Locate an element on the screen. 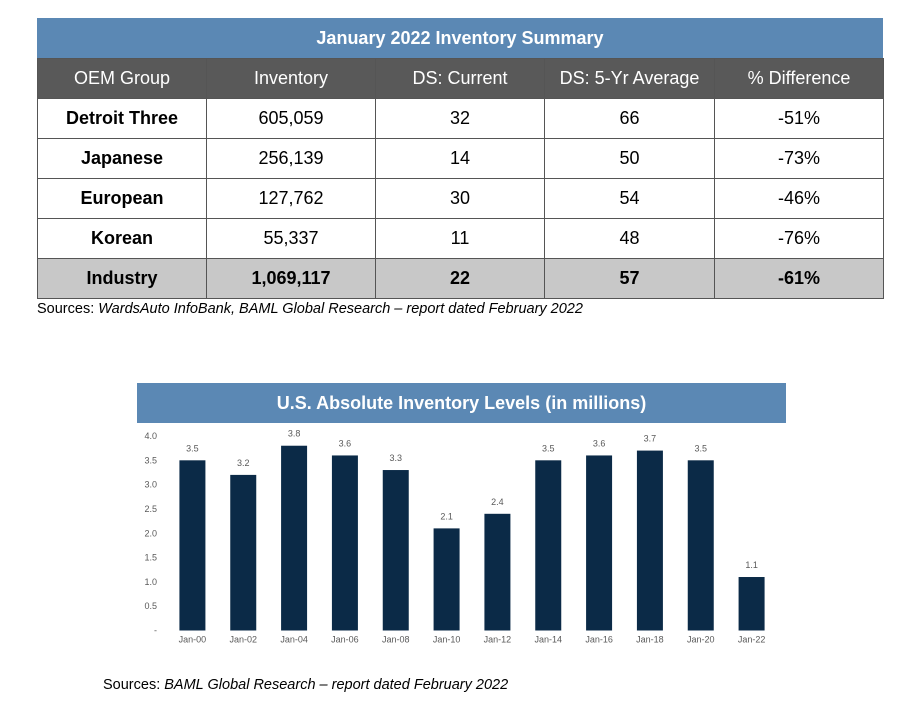 The image size is (902, 702). table-row: Japanese 256,139 14 50 -73% is located at coordinates (460, 158).